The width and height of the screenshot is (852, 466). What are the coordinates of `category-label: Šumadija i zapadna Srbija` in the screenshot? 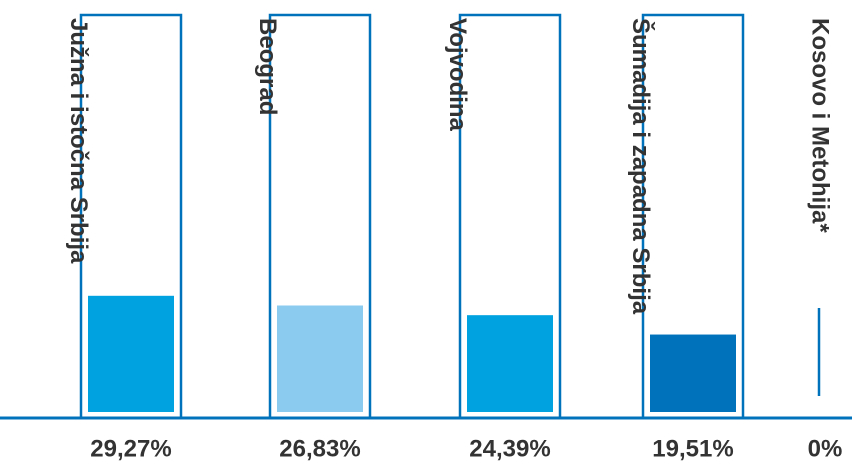 It's located at (641, 166).